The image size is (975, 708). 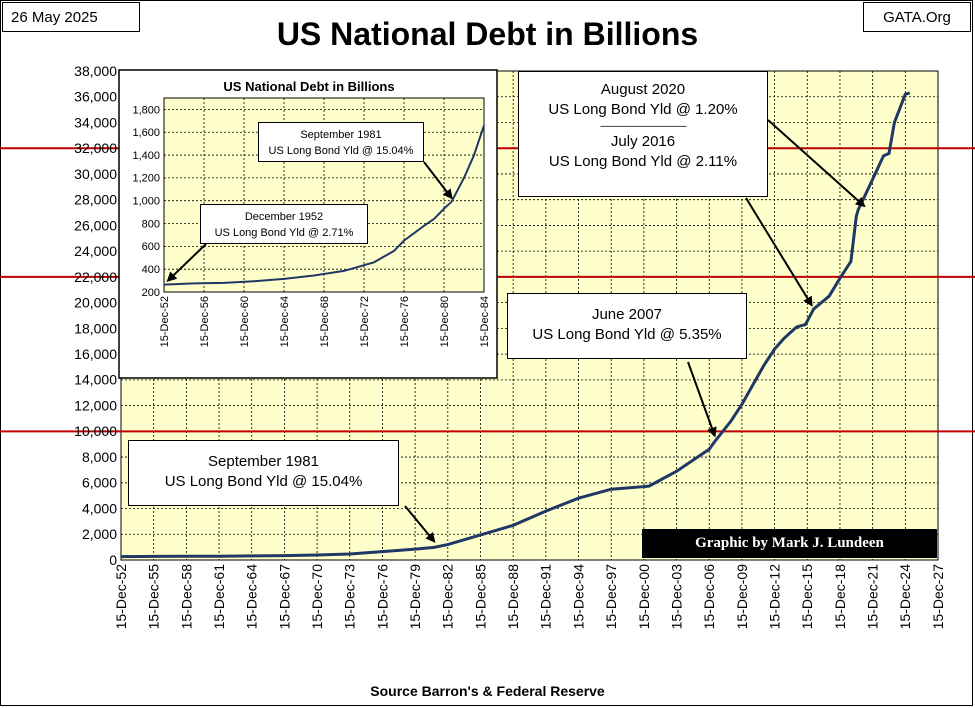 I want to click on inset-arrow-sept-1981, so click(x=438, y=180).